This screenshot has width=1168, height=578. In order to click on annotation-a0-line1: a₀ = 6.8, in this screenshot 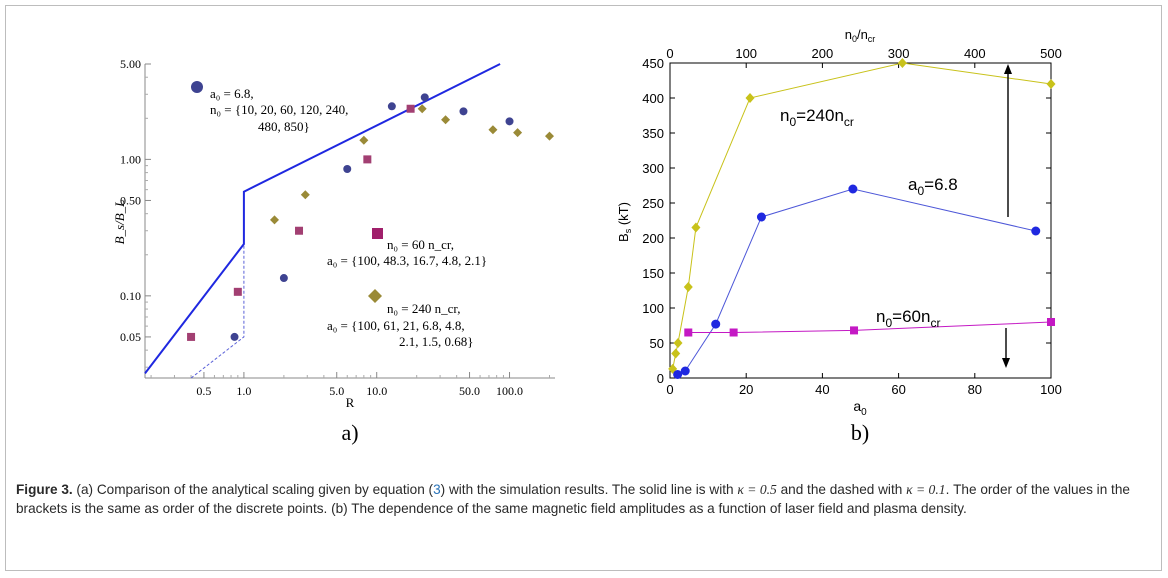, I will do `click(232, 93)`.